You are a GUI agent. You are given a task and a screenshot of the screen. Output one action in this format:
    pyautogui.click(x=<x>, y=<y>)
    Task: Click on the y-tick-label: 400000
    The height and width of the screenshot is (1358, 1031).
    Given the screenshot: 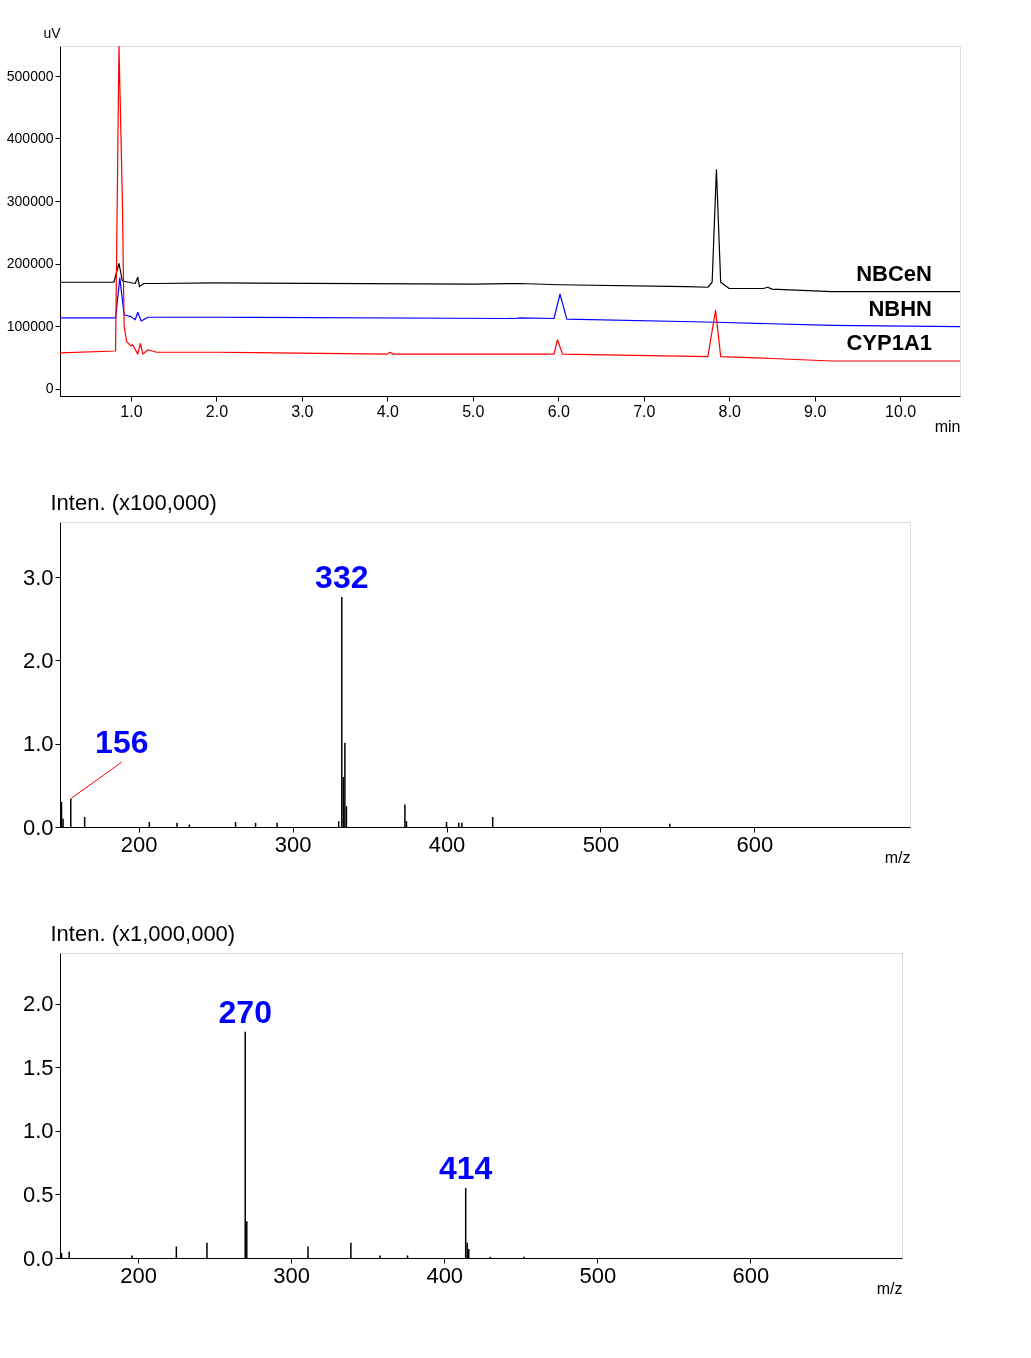 What is the action you would take?
    pyautogui.click(x=30, y=138)
    